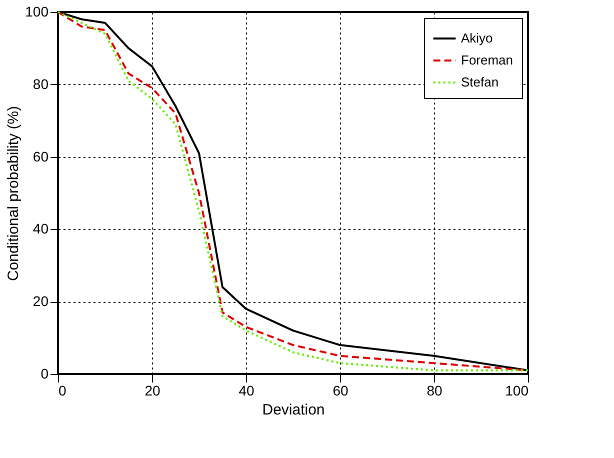  I want to click on x-axis-title: Deviation, so click(293, 410).